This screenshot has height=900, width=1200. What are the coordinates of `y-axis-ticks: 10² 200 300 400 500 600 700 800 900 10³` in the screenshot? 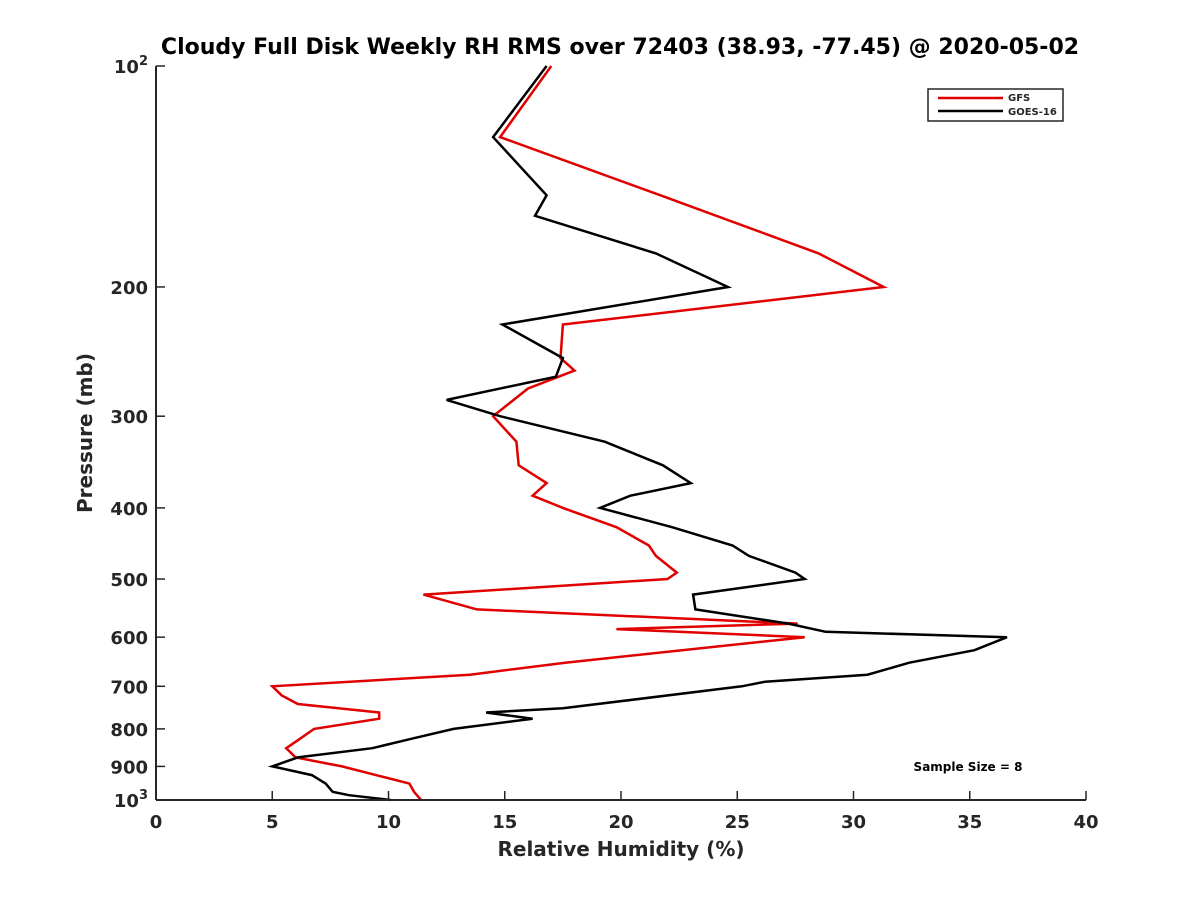 It's located at (137, 433).